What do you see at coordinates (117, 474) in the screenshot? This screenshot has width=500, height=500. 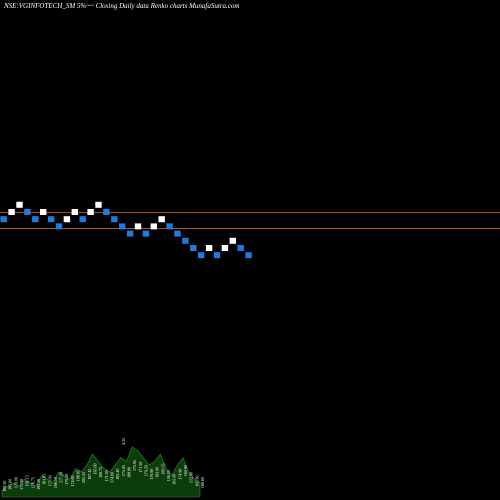 I see `x-tick-label: 183.40` at bounding box center [117, 474].